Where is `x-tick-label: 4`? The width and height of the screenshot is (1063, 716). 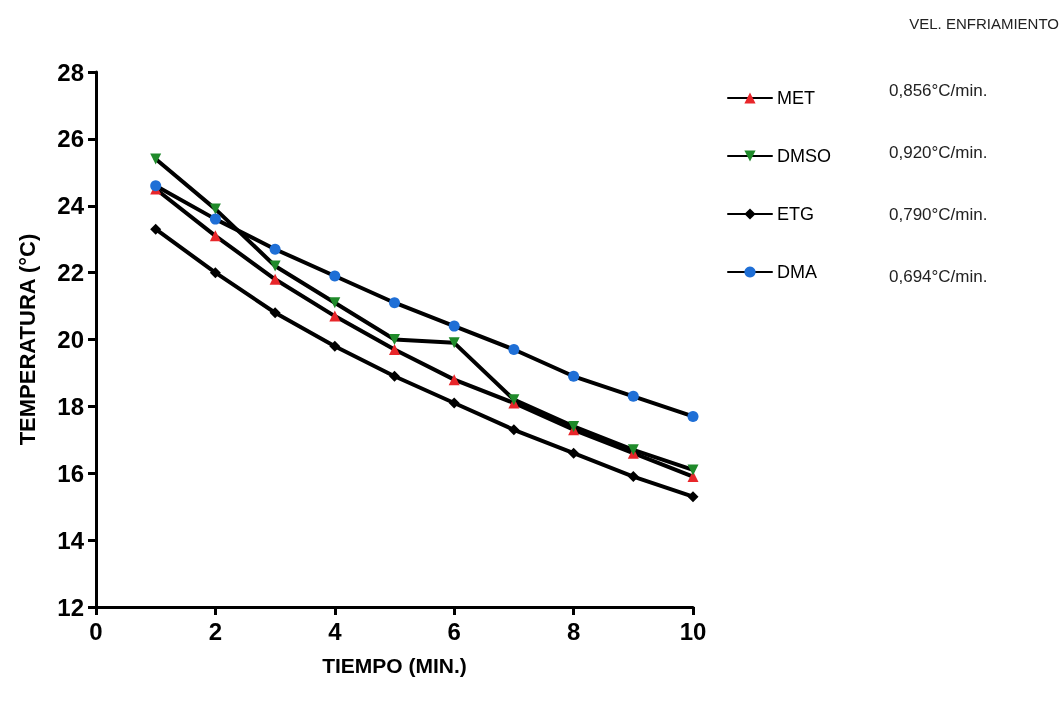
x-tick-label: 4 is located at coordinates (335, 631).